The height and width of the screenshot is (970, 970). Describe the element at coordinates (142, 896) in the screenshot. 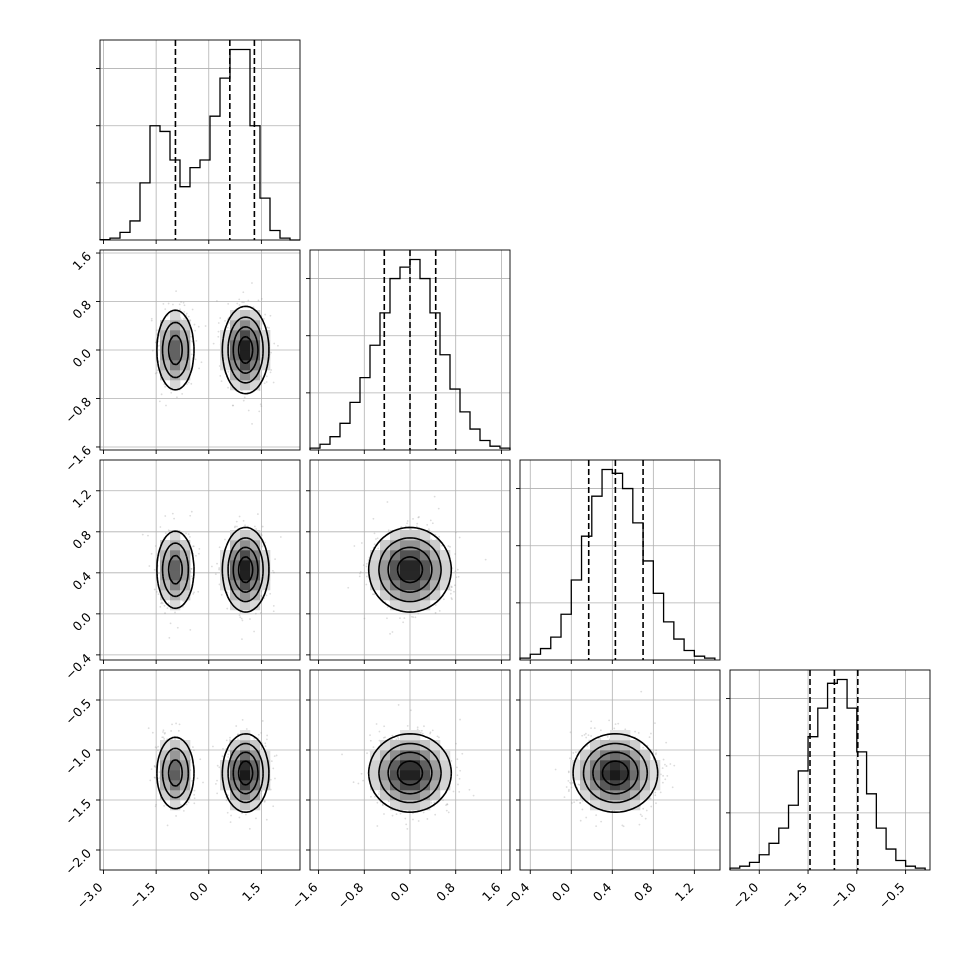

I see `x-tick-label: −1.5` at that location.